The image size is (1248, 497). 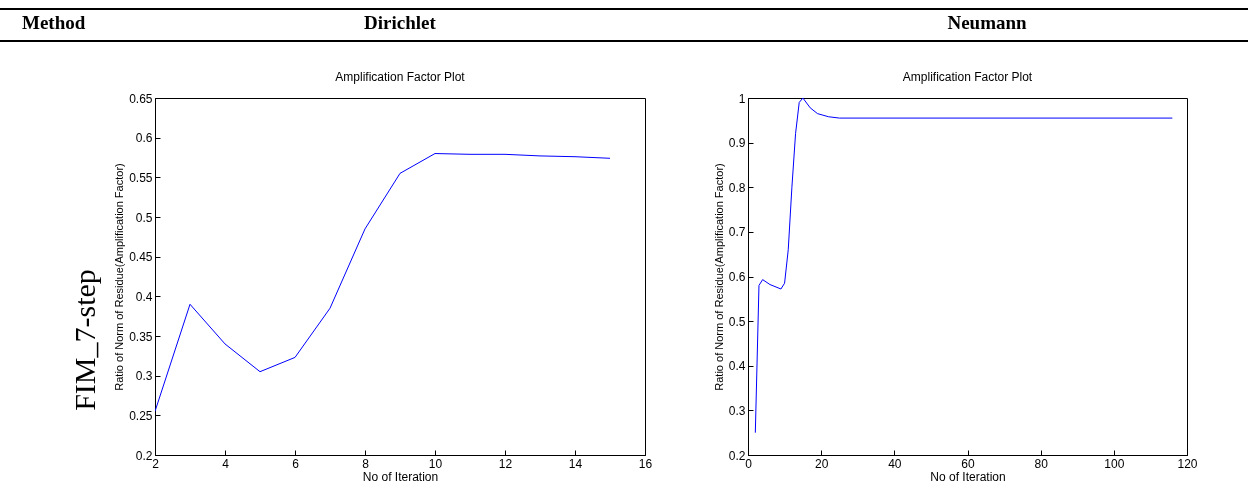 I want to click on text: FIM_7-step, so click(x=85, y=340).